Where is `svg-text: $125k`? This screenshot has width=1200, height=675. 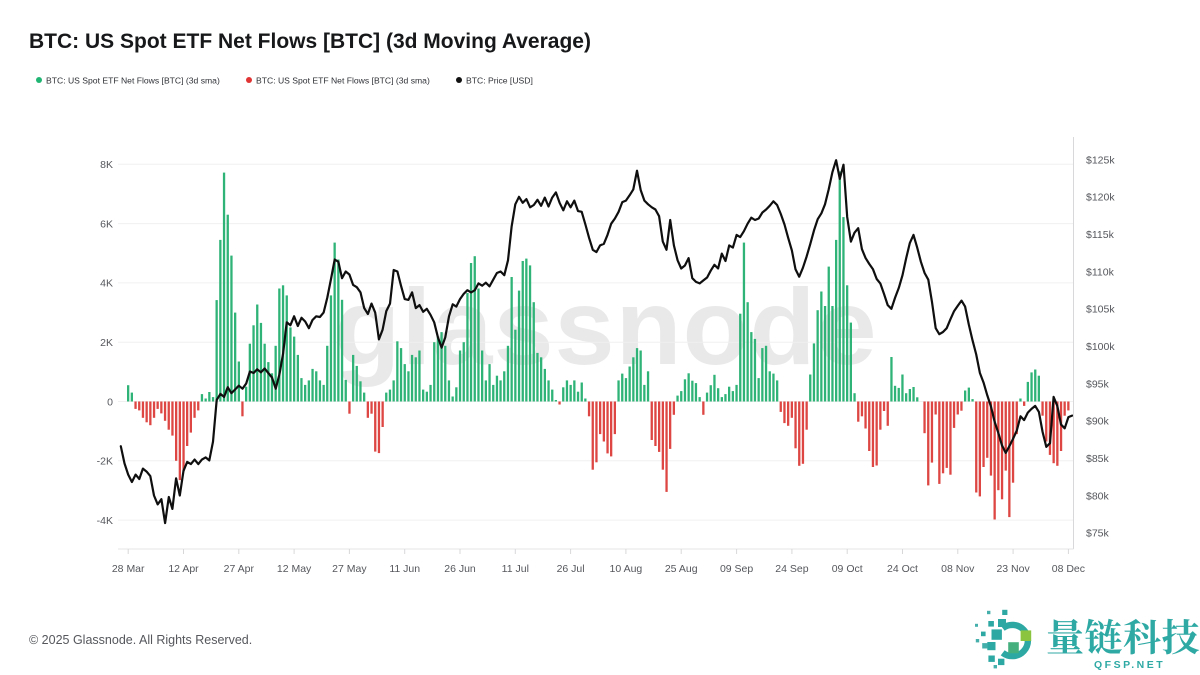
svg-text: $125k is located at coordinates (1100, 160).